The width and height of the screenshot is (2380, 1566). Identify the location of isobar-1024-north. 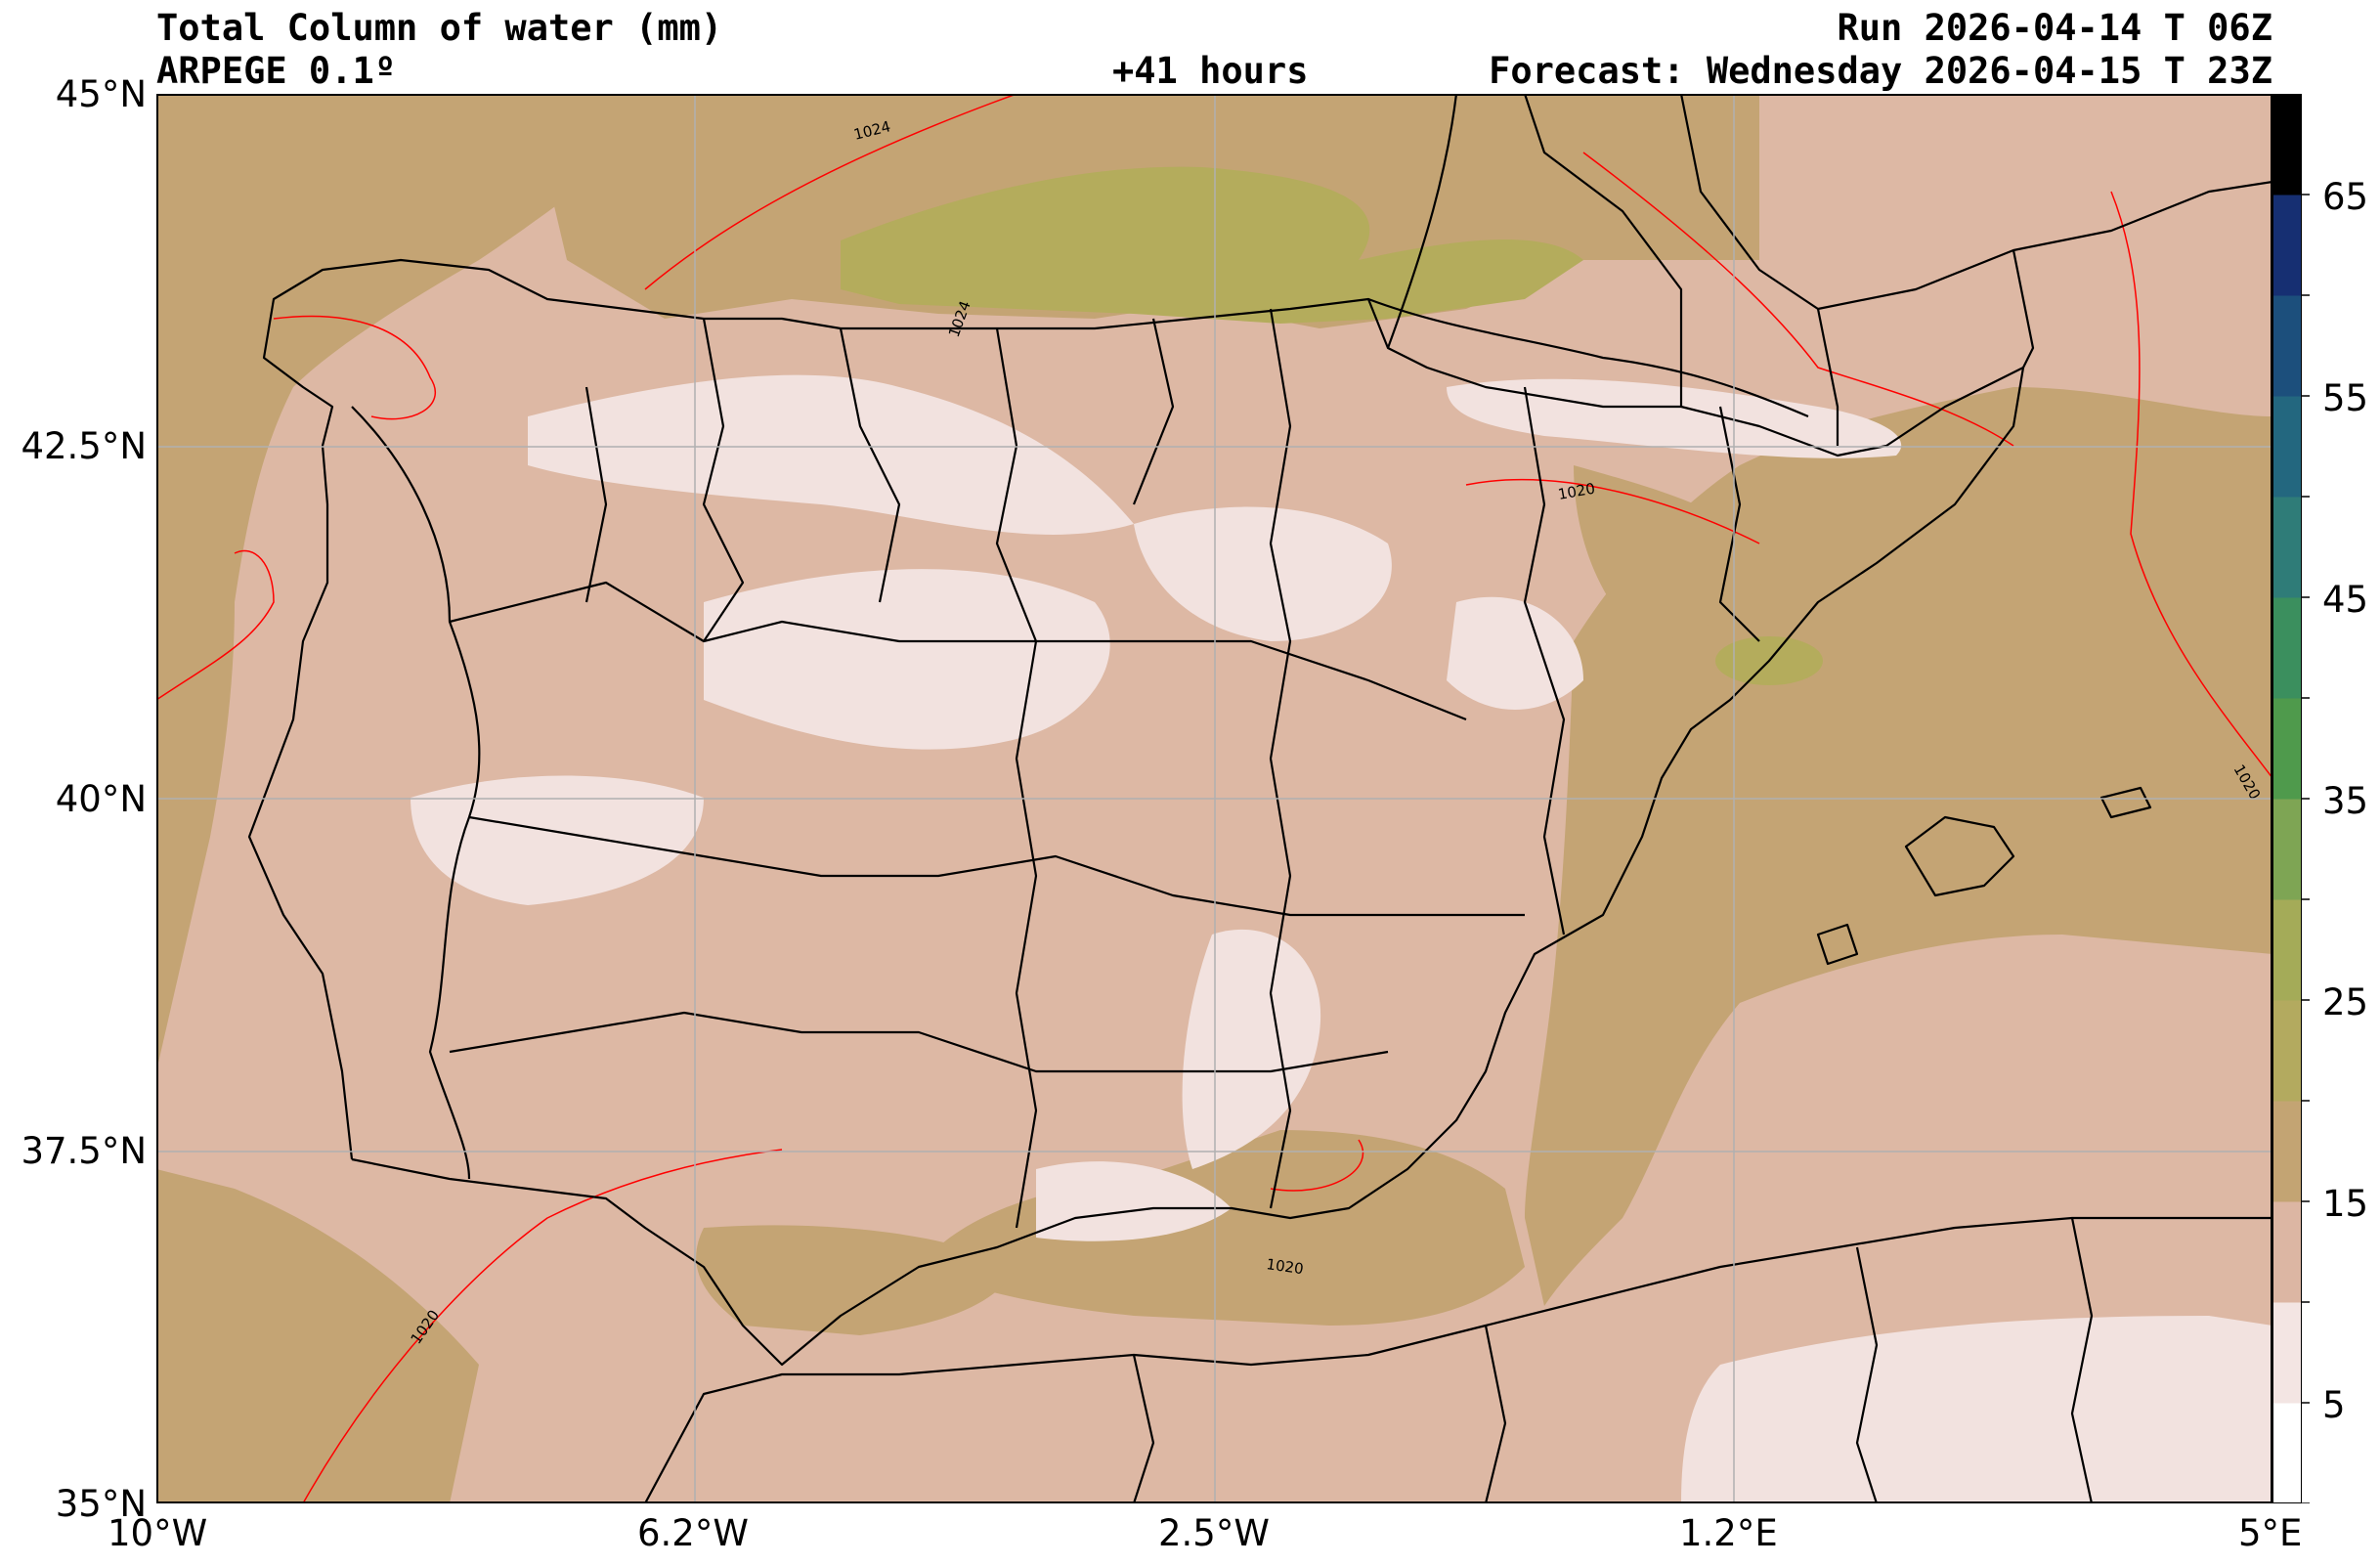
(830, 192).